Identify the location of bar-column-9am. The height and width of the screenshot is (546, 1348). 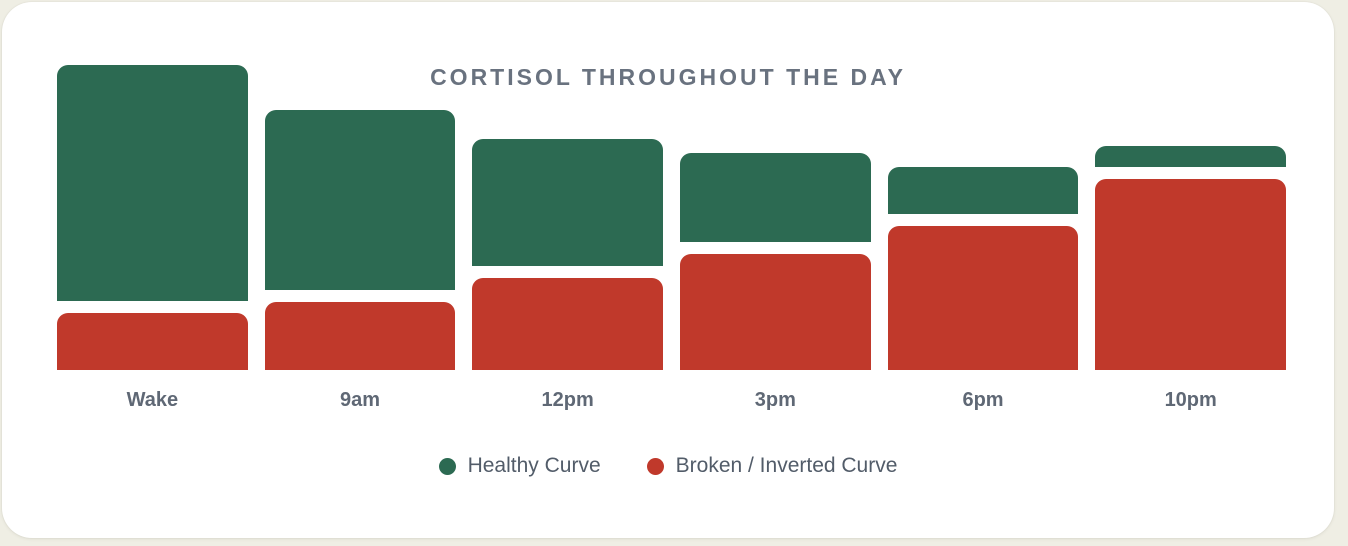
(360, 217).